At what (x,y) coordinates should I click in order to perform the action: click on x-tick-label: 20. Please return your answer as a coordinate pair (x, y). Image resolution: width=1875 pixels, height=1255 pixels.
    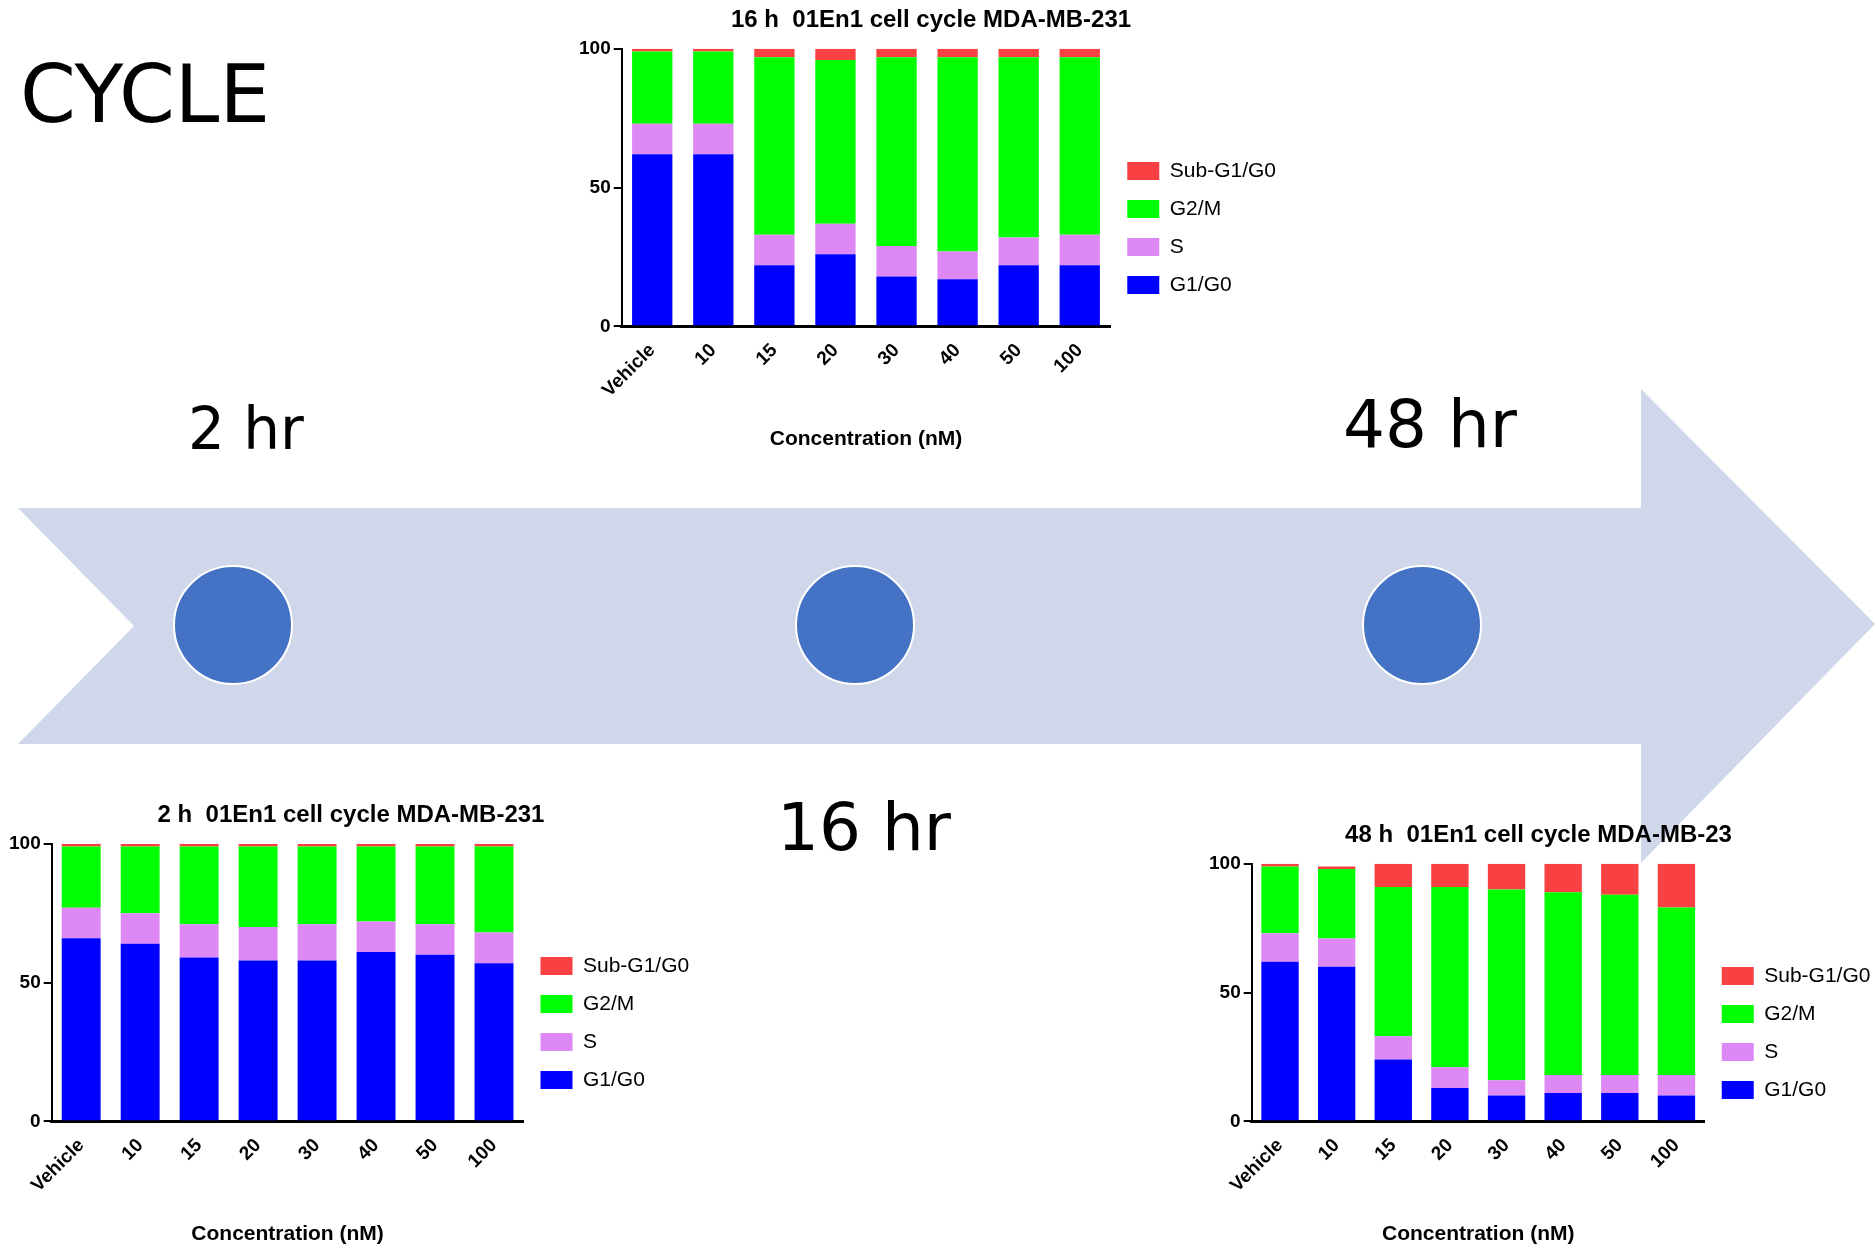
    Looking at the image, I should click on (1441, 1149).